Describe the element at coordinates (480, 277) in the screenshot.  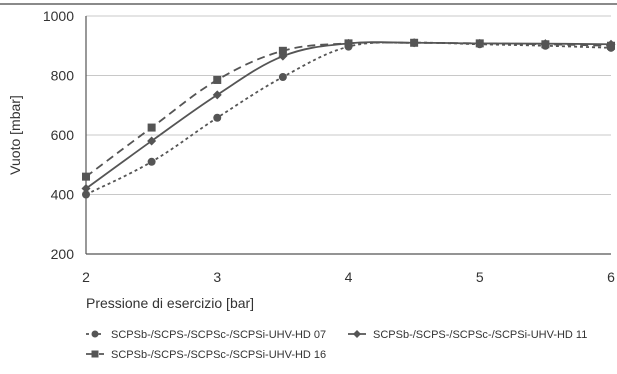
I see `x-tick-label: 5` at that location.